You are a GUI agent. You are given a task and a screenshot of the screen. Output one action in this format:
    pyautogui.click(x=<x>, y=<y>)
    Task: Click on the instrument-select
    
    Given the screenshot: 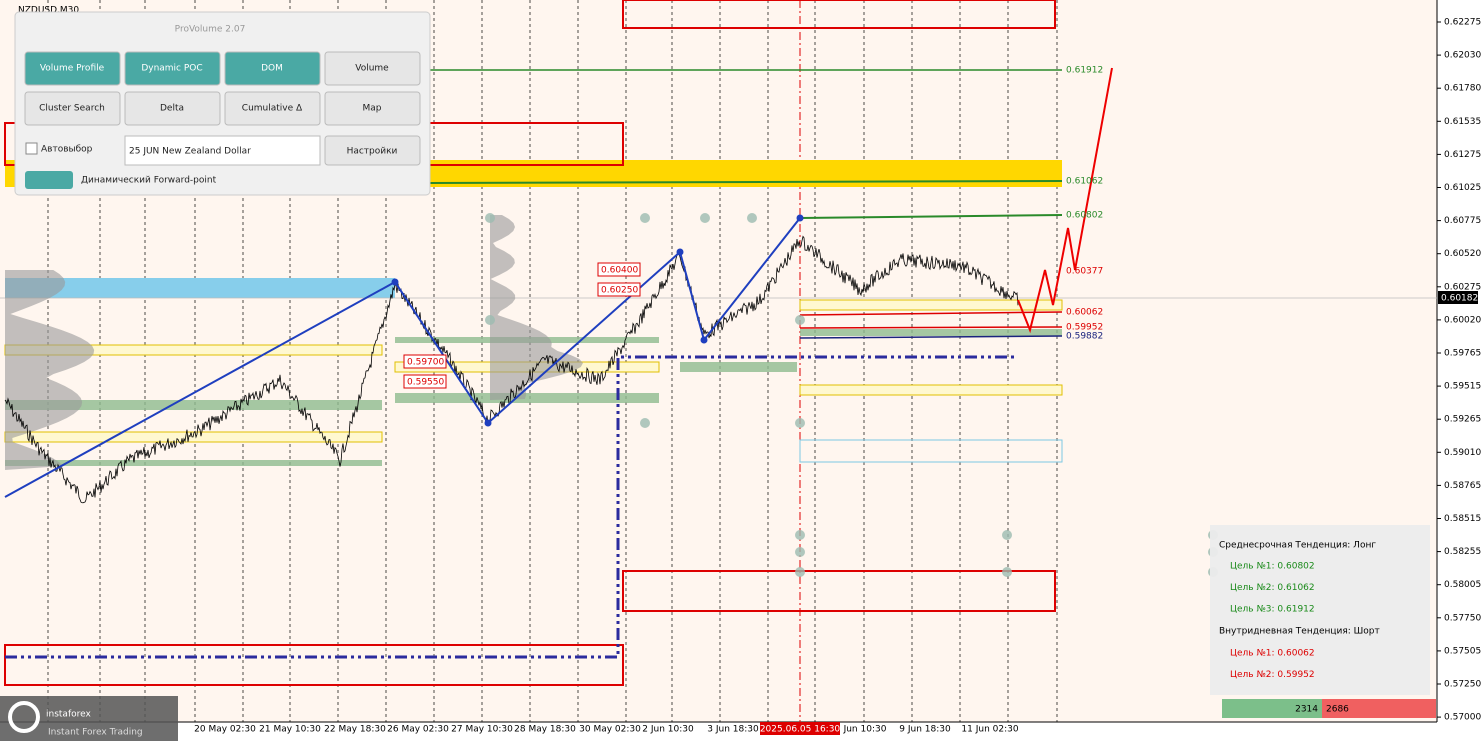 What is the action you would take?
    pyautogui.click(x=222, y=150)
    